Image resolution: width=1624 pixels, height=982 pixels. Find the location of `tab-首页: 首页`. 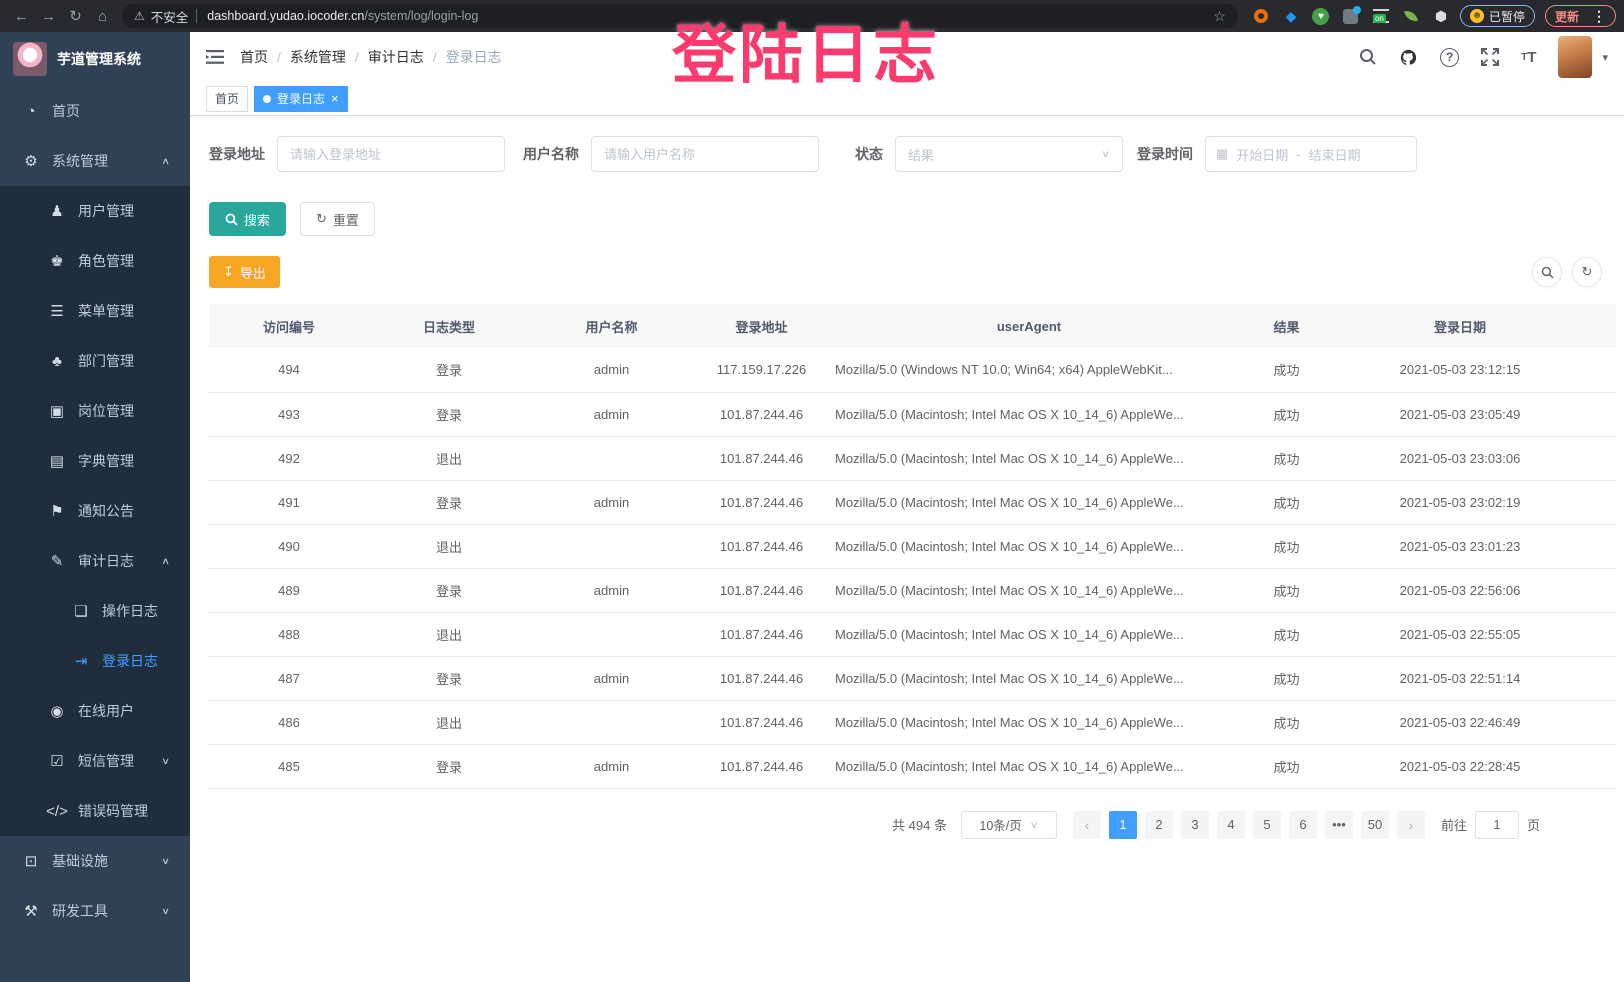

tab-首页: 首页 is located at coordinates (227, 98).